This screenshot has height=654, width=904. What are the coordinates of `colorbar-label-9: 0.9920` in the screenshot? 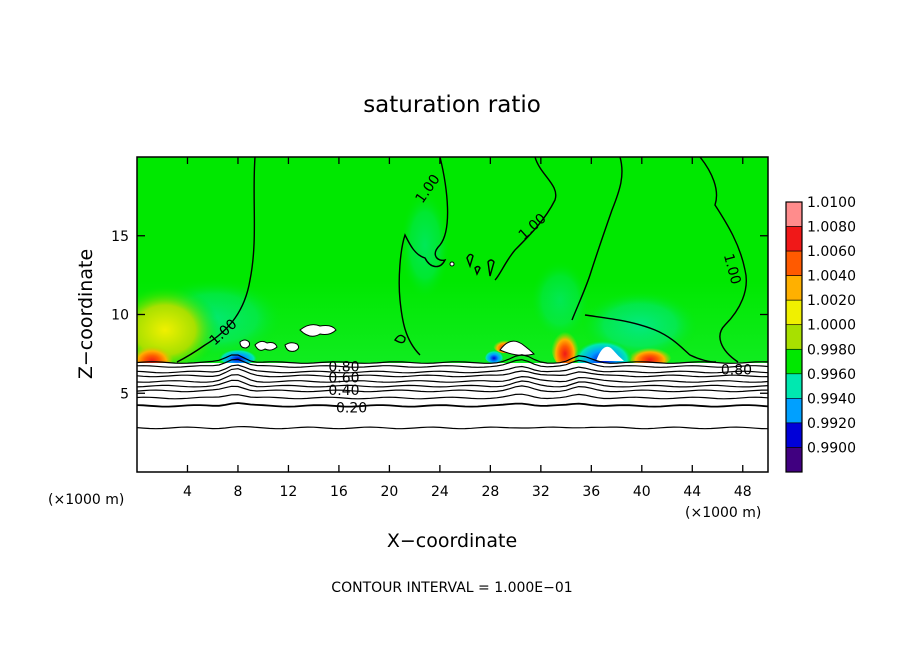 It's located at (831, 424).